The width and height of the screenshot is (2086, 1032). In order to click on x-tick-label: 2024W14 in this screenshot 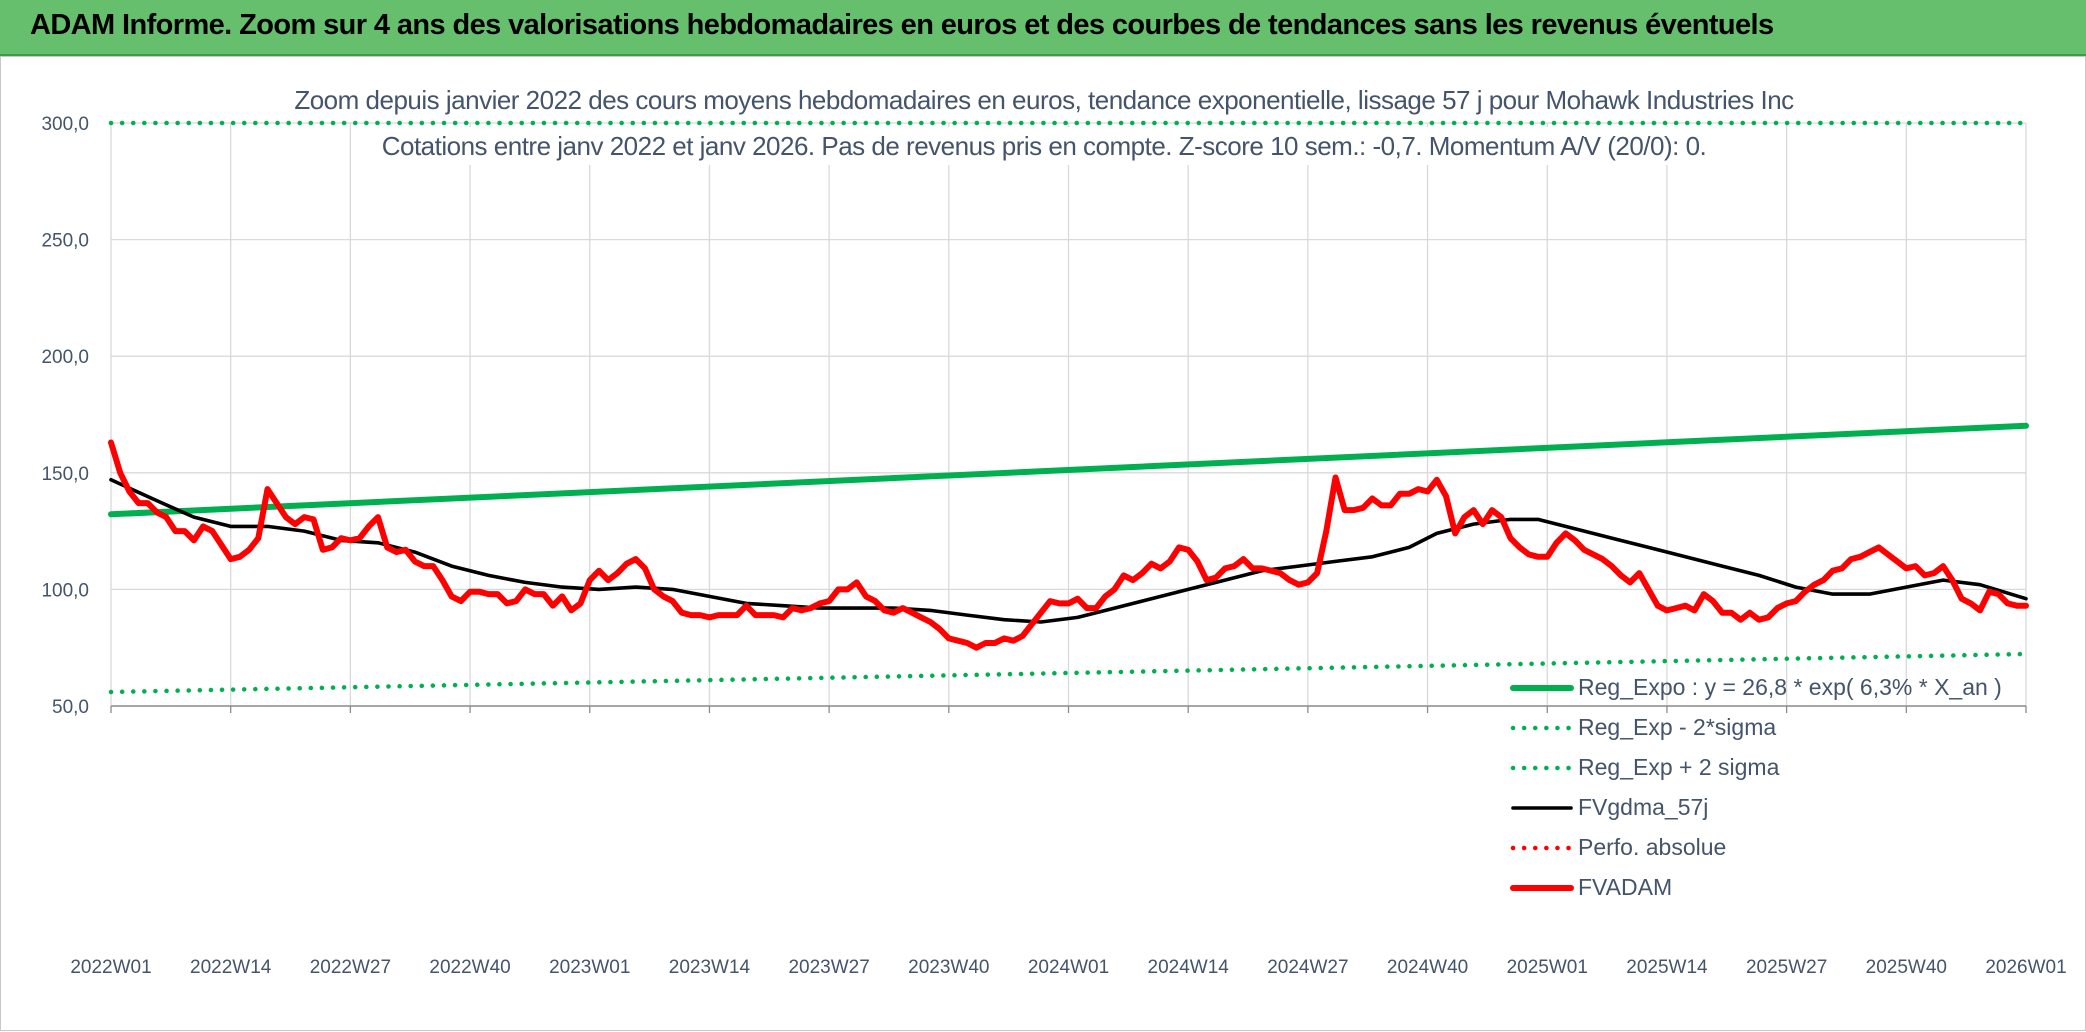, I will do `click(1189, 967)`.